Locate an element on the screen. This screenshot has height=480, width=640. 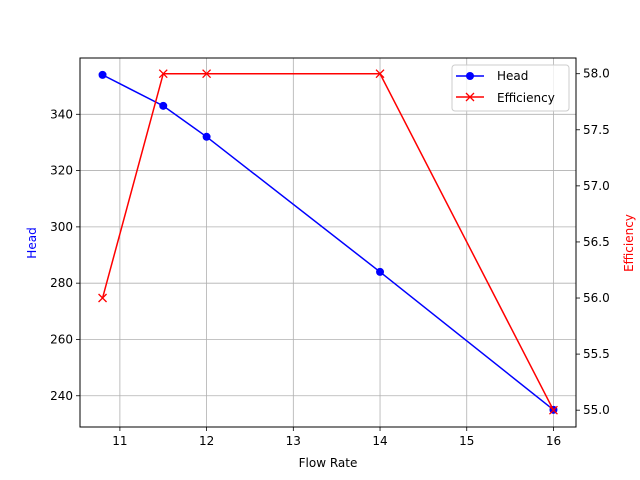
x-tick-label: 14 is located at coordinates (379, 441).